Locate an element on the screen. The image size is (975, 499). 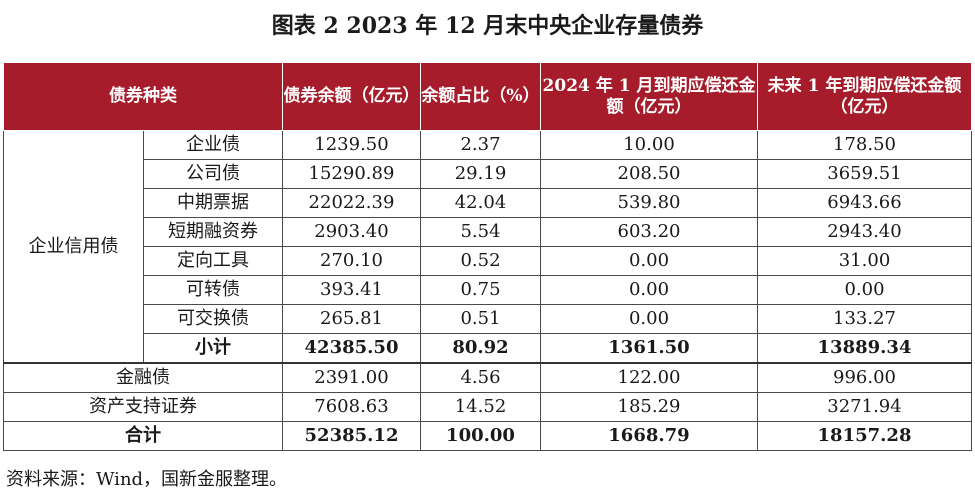
cell-ratio: 0.75 is located at coordinates (480, 290).